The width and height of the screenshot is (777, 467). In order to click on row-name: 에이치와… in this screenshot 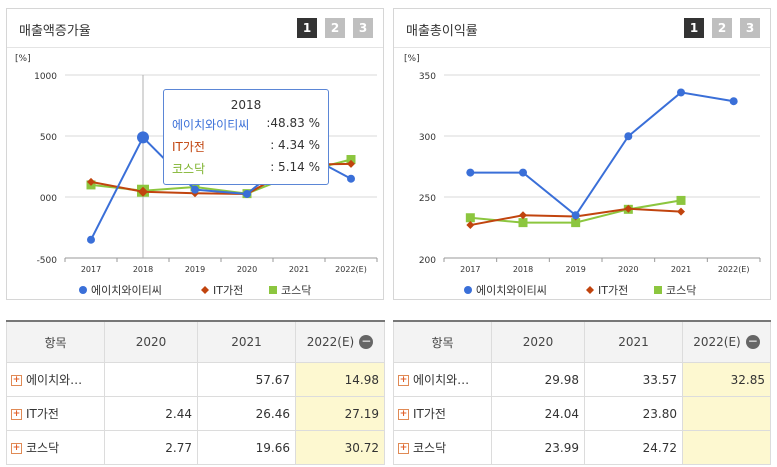, I will do `click(441, 380)`.